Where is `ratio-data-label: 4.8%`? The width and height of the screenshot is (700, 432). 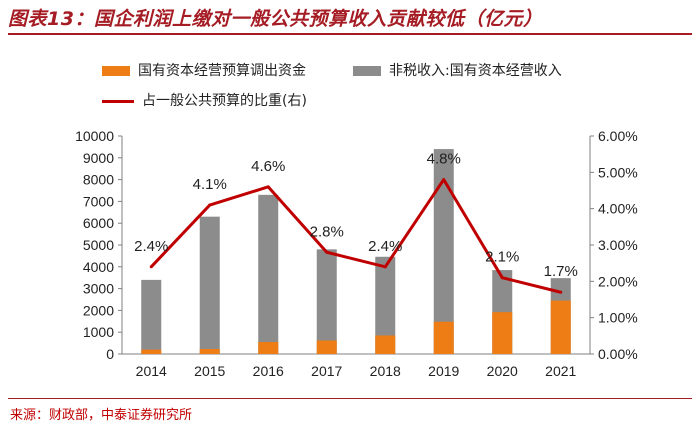 ratio-data-label: 4.8% is located at coordinates (444, 159).